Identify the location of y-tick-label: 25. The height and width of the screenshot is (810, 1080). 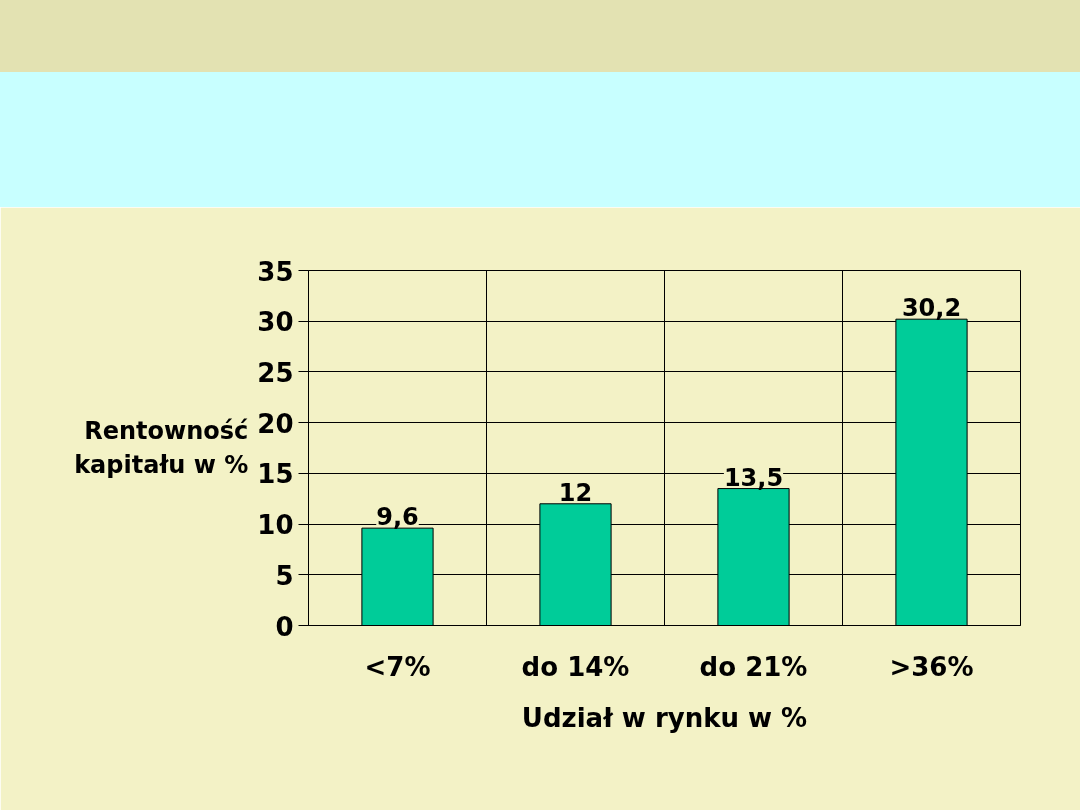
(275, 372).